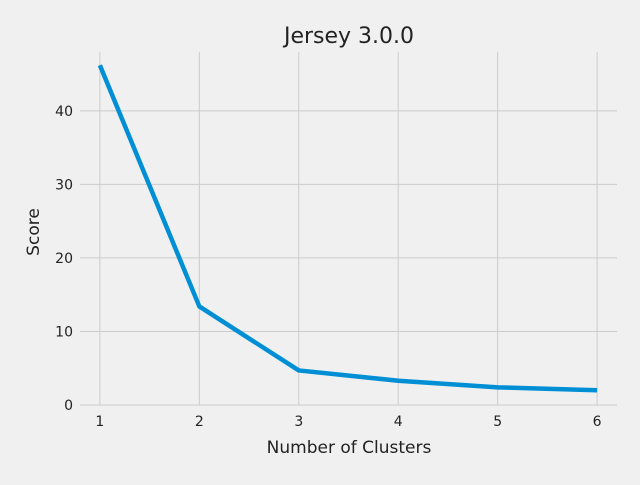  Describe the element at coordinates (68, 406) in the screenshot. I see `y-tick-label: 0` at that location.